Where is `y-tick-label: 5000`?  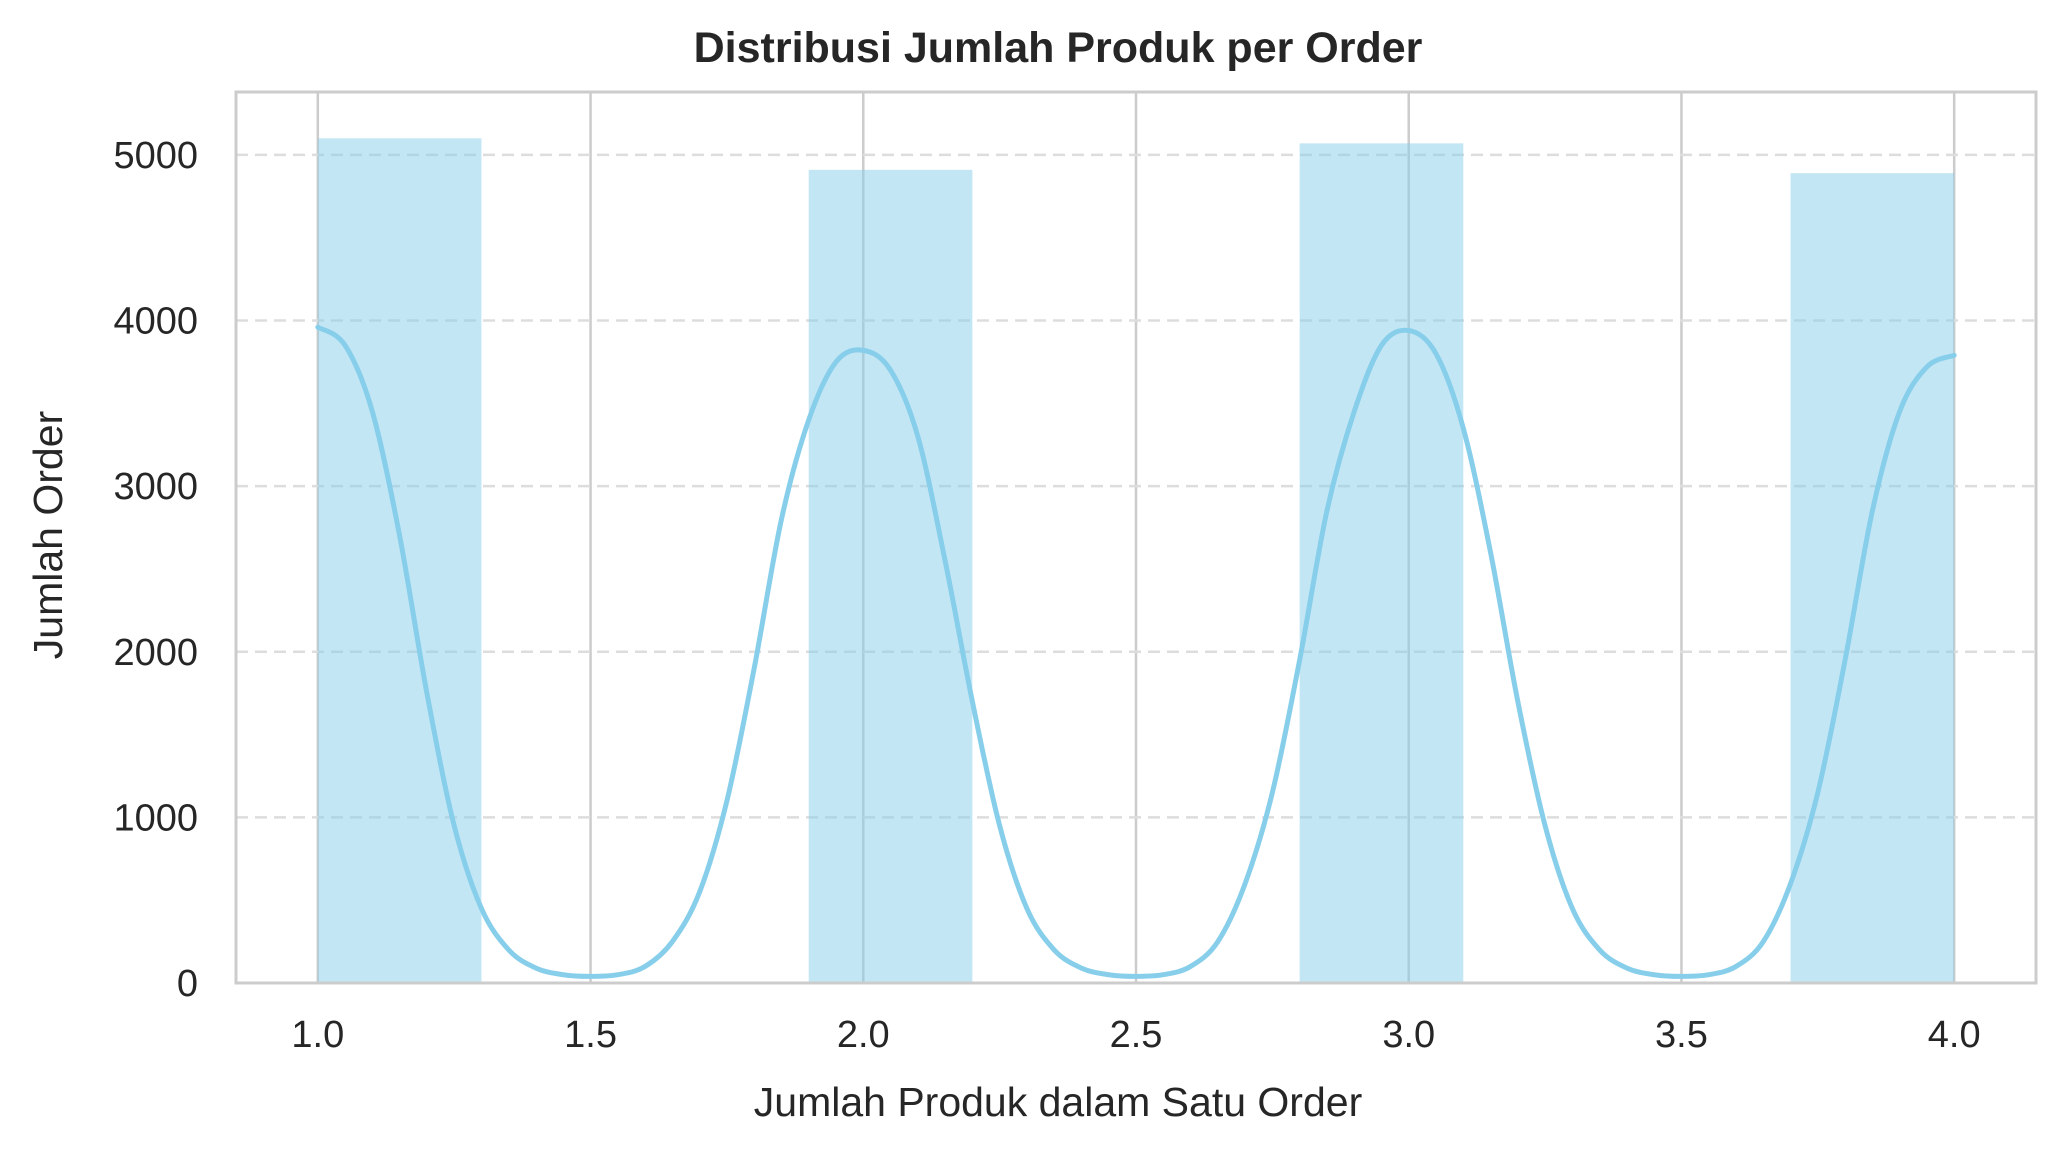 y-tick-label: 5000 is located at coordinates (155, 156).